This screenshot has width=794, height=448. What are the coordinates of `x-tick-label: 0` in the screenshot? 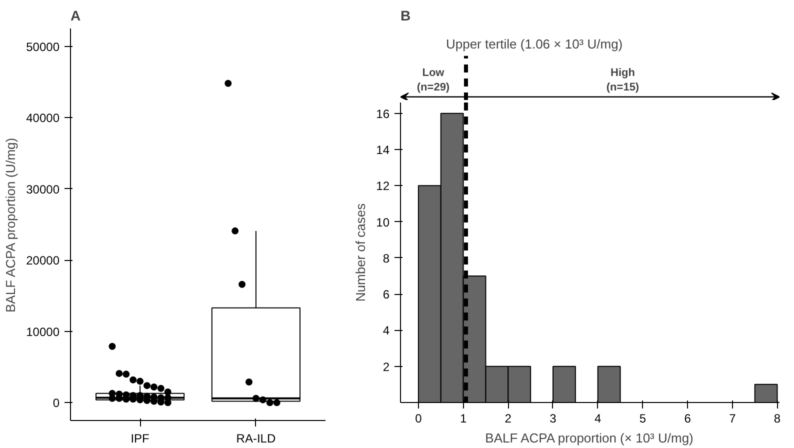 It's located at (418, 419).